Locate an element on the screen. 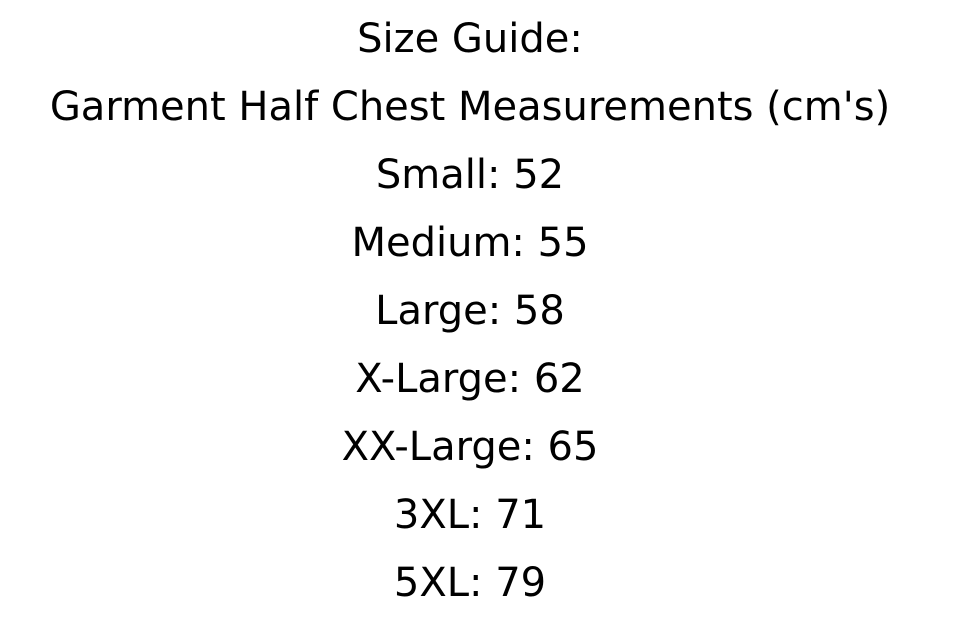 Image resolution: width=980 pixels, height=632 pixels. size-medium: Medium: 55 is located at coordinates (470, 243).